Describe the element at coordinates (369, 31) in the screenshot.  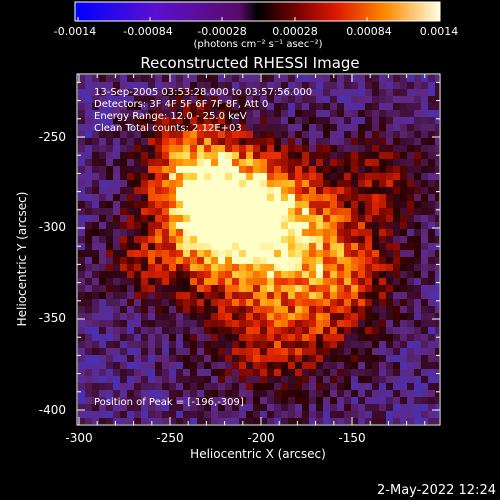
I see `colorbar-tick-label: 0.00084` at that location.